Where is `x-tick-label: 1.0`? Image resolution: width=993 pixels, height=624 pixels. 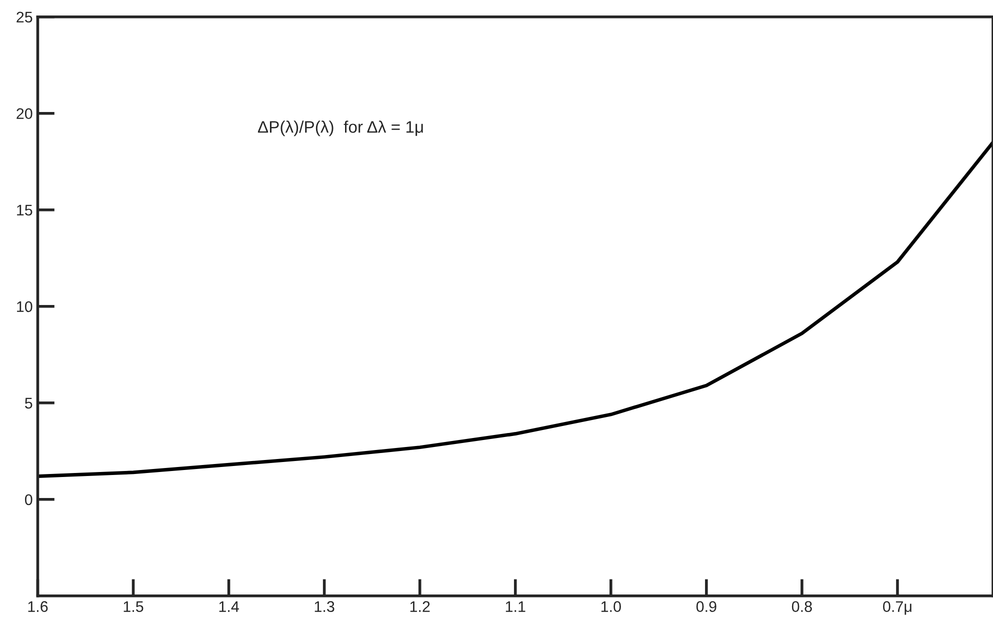 x-tick-label: 1.0 is located at coordinates (611, 606).